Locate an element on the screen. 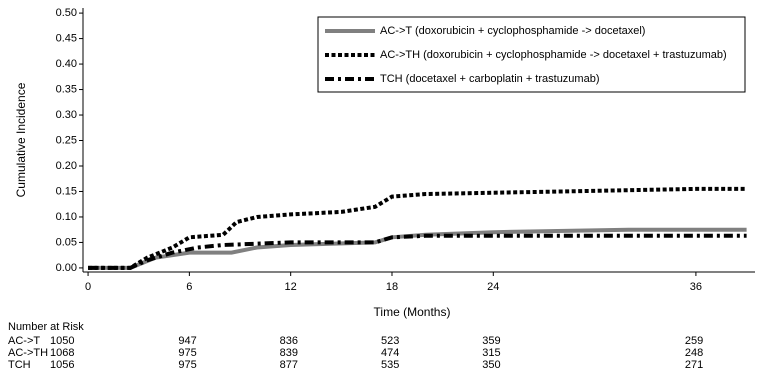 This screenshot has width=762, height=380. x-tick-label: 36 is located at coordinates (696, 287).